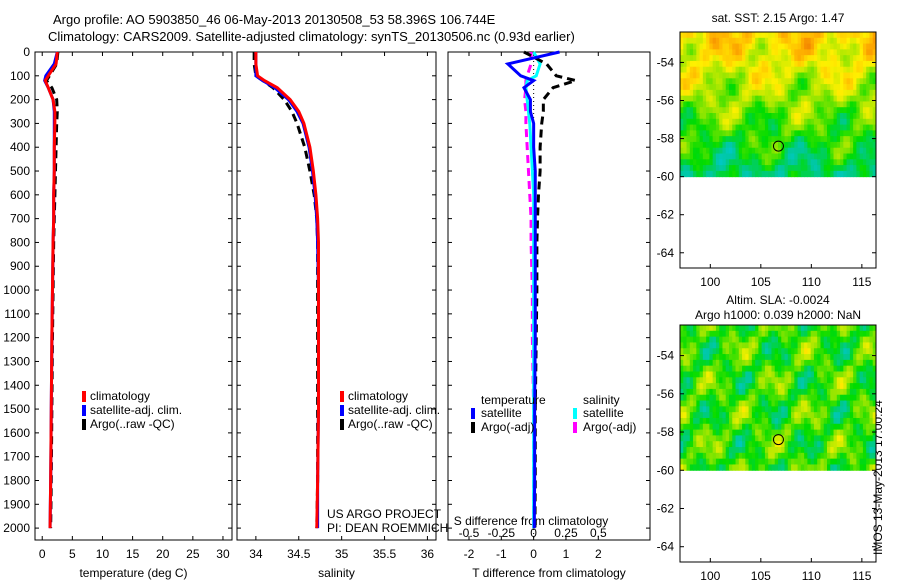 The width and height of the screenshot is (900, 580). What do you see at coordinates (761, 282) in the screenshot?
I see `x-tick-label: 105` at bounding box center [761, 282].